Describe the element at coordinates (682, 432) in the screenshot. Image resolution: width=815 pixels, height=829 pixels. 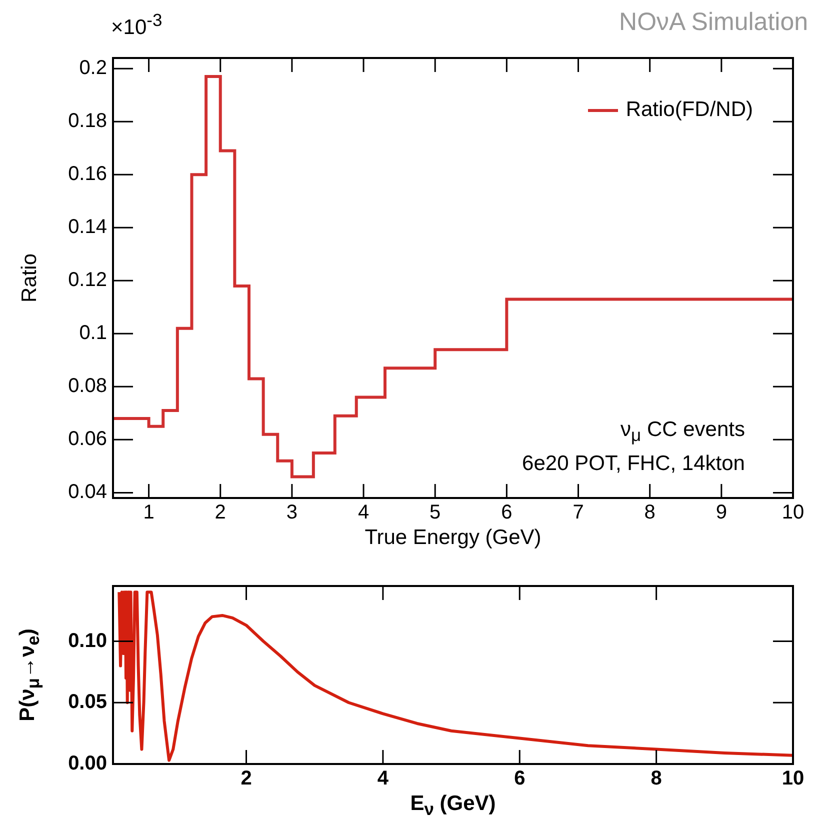
I see `annotation: ν$_{μ}$ CC events` at that location.